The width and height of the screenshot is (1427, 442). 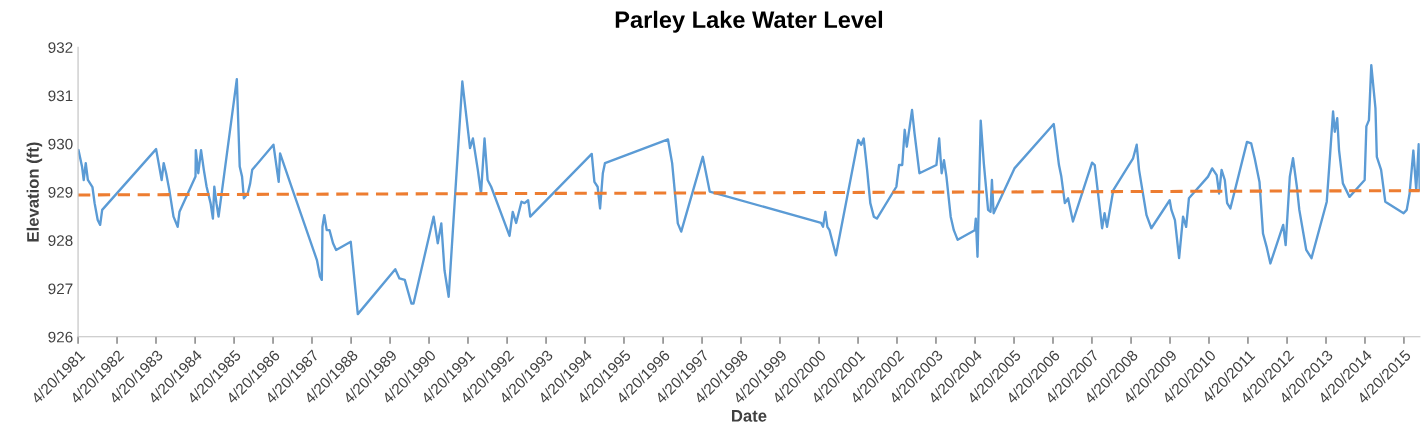 What do you see at coordinates (60, 337) in the screenshot?
I see `y-tick-label: 926` at bounding box center [60, 337].